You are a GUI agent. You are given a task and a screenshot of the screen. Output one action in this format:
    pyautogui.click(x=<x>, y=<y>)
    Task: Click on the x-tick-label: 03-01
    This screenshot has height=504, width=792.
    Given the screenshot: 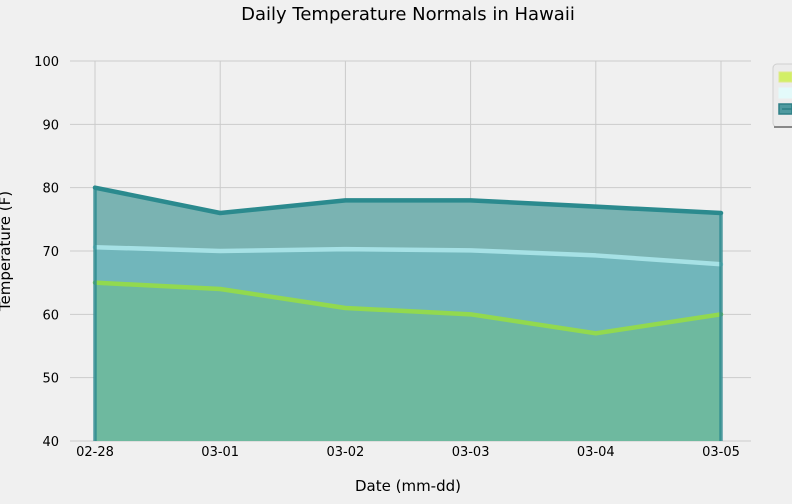 What is the action you would take?
    pyautogui.click(x=220, y=452)
    